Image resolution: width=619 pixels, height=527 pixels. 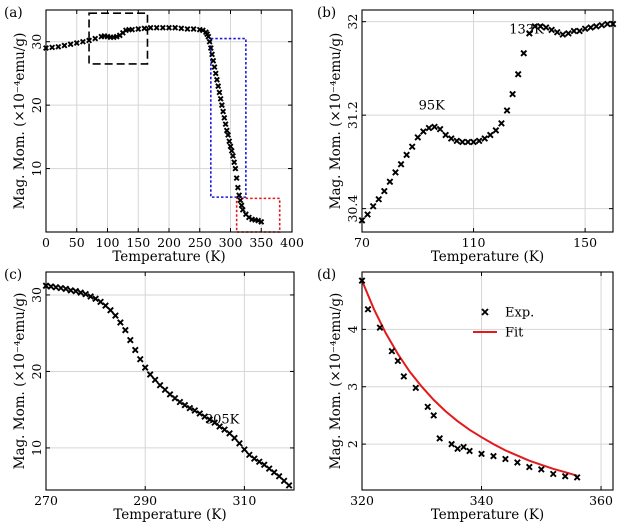 What do you see at coordinates (432, 105) in the screenshot?
I see `annotation: 95K` at bounding box center [432, 105].